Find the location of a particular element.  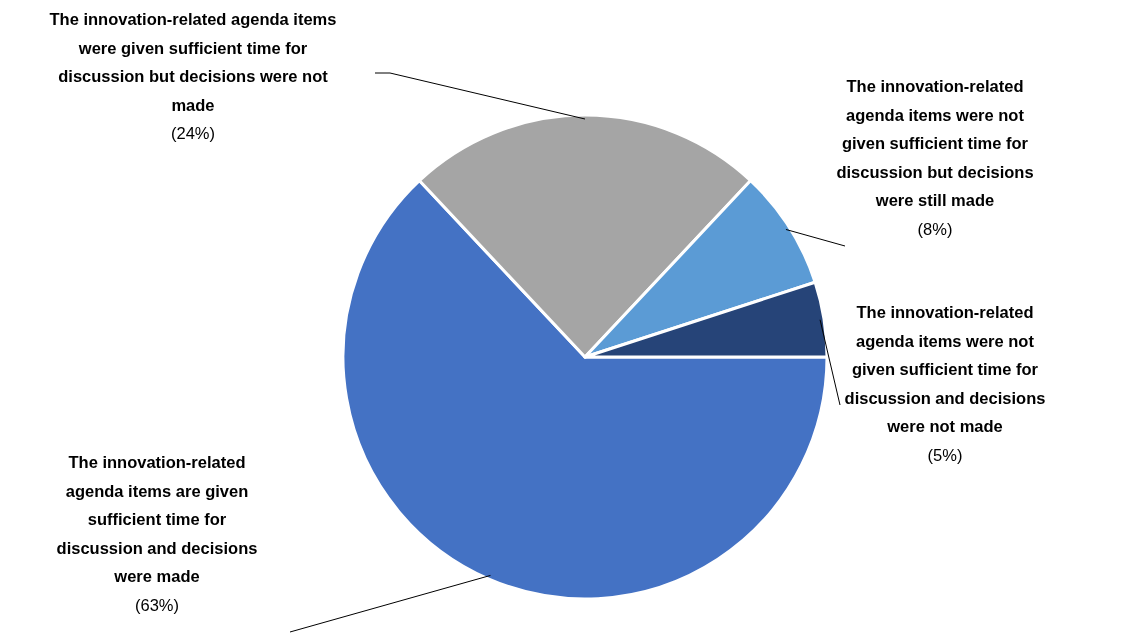

data-label: (63%) is located at coordinates (157, 604).